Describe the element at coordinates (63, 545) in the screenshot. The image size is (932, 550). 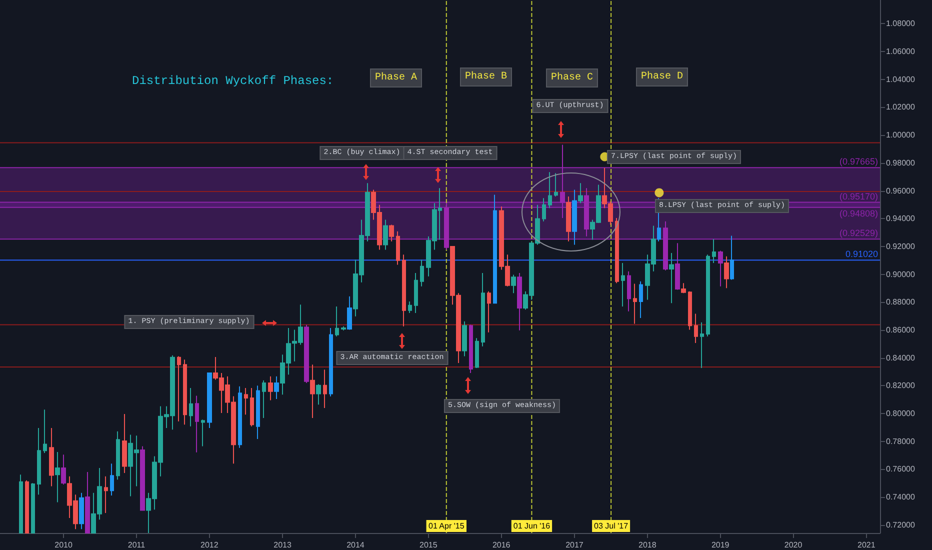
I see `x-tick-label: 2010` at that location.